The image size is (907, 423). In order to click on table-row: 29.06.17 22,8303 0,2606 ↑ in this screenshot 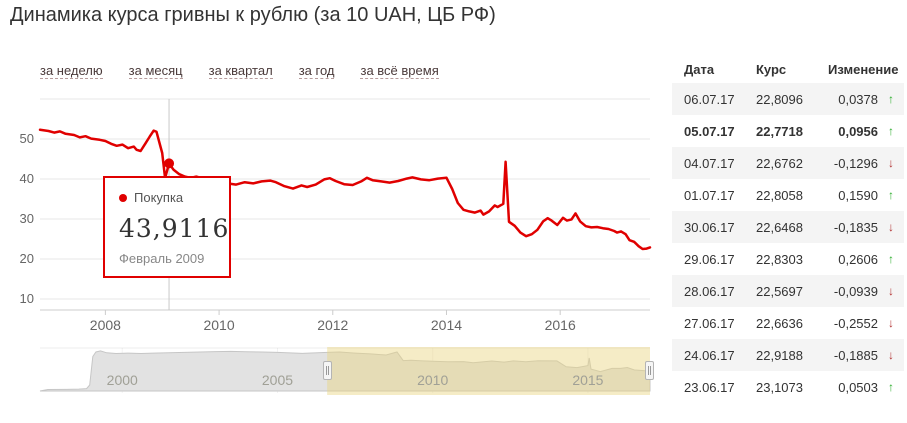, I will do `click(788, 259)`.